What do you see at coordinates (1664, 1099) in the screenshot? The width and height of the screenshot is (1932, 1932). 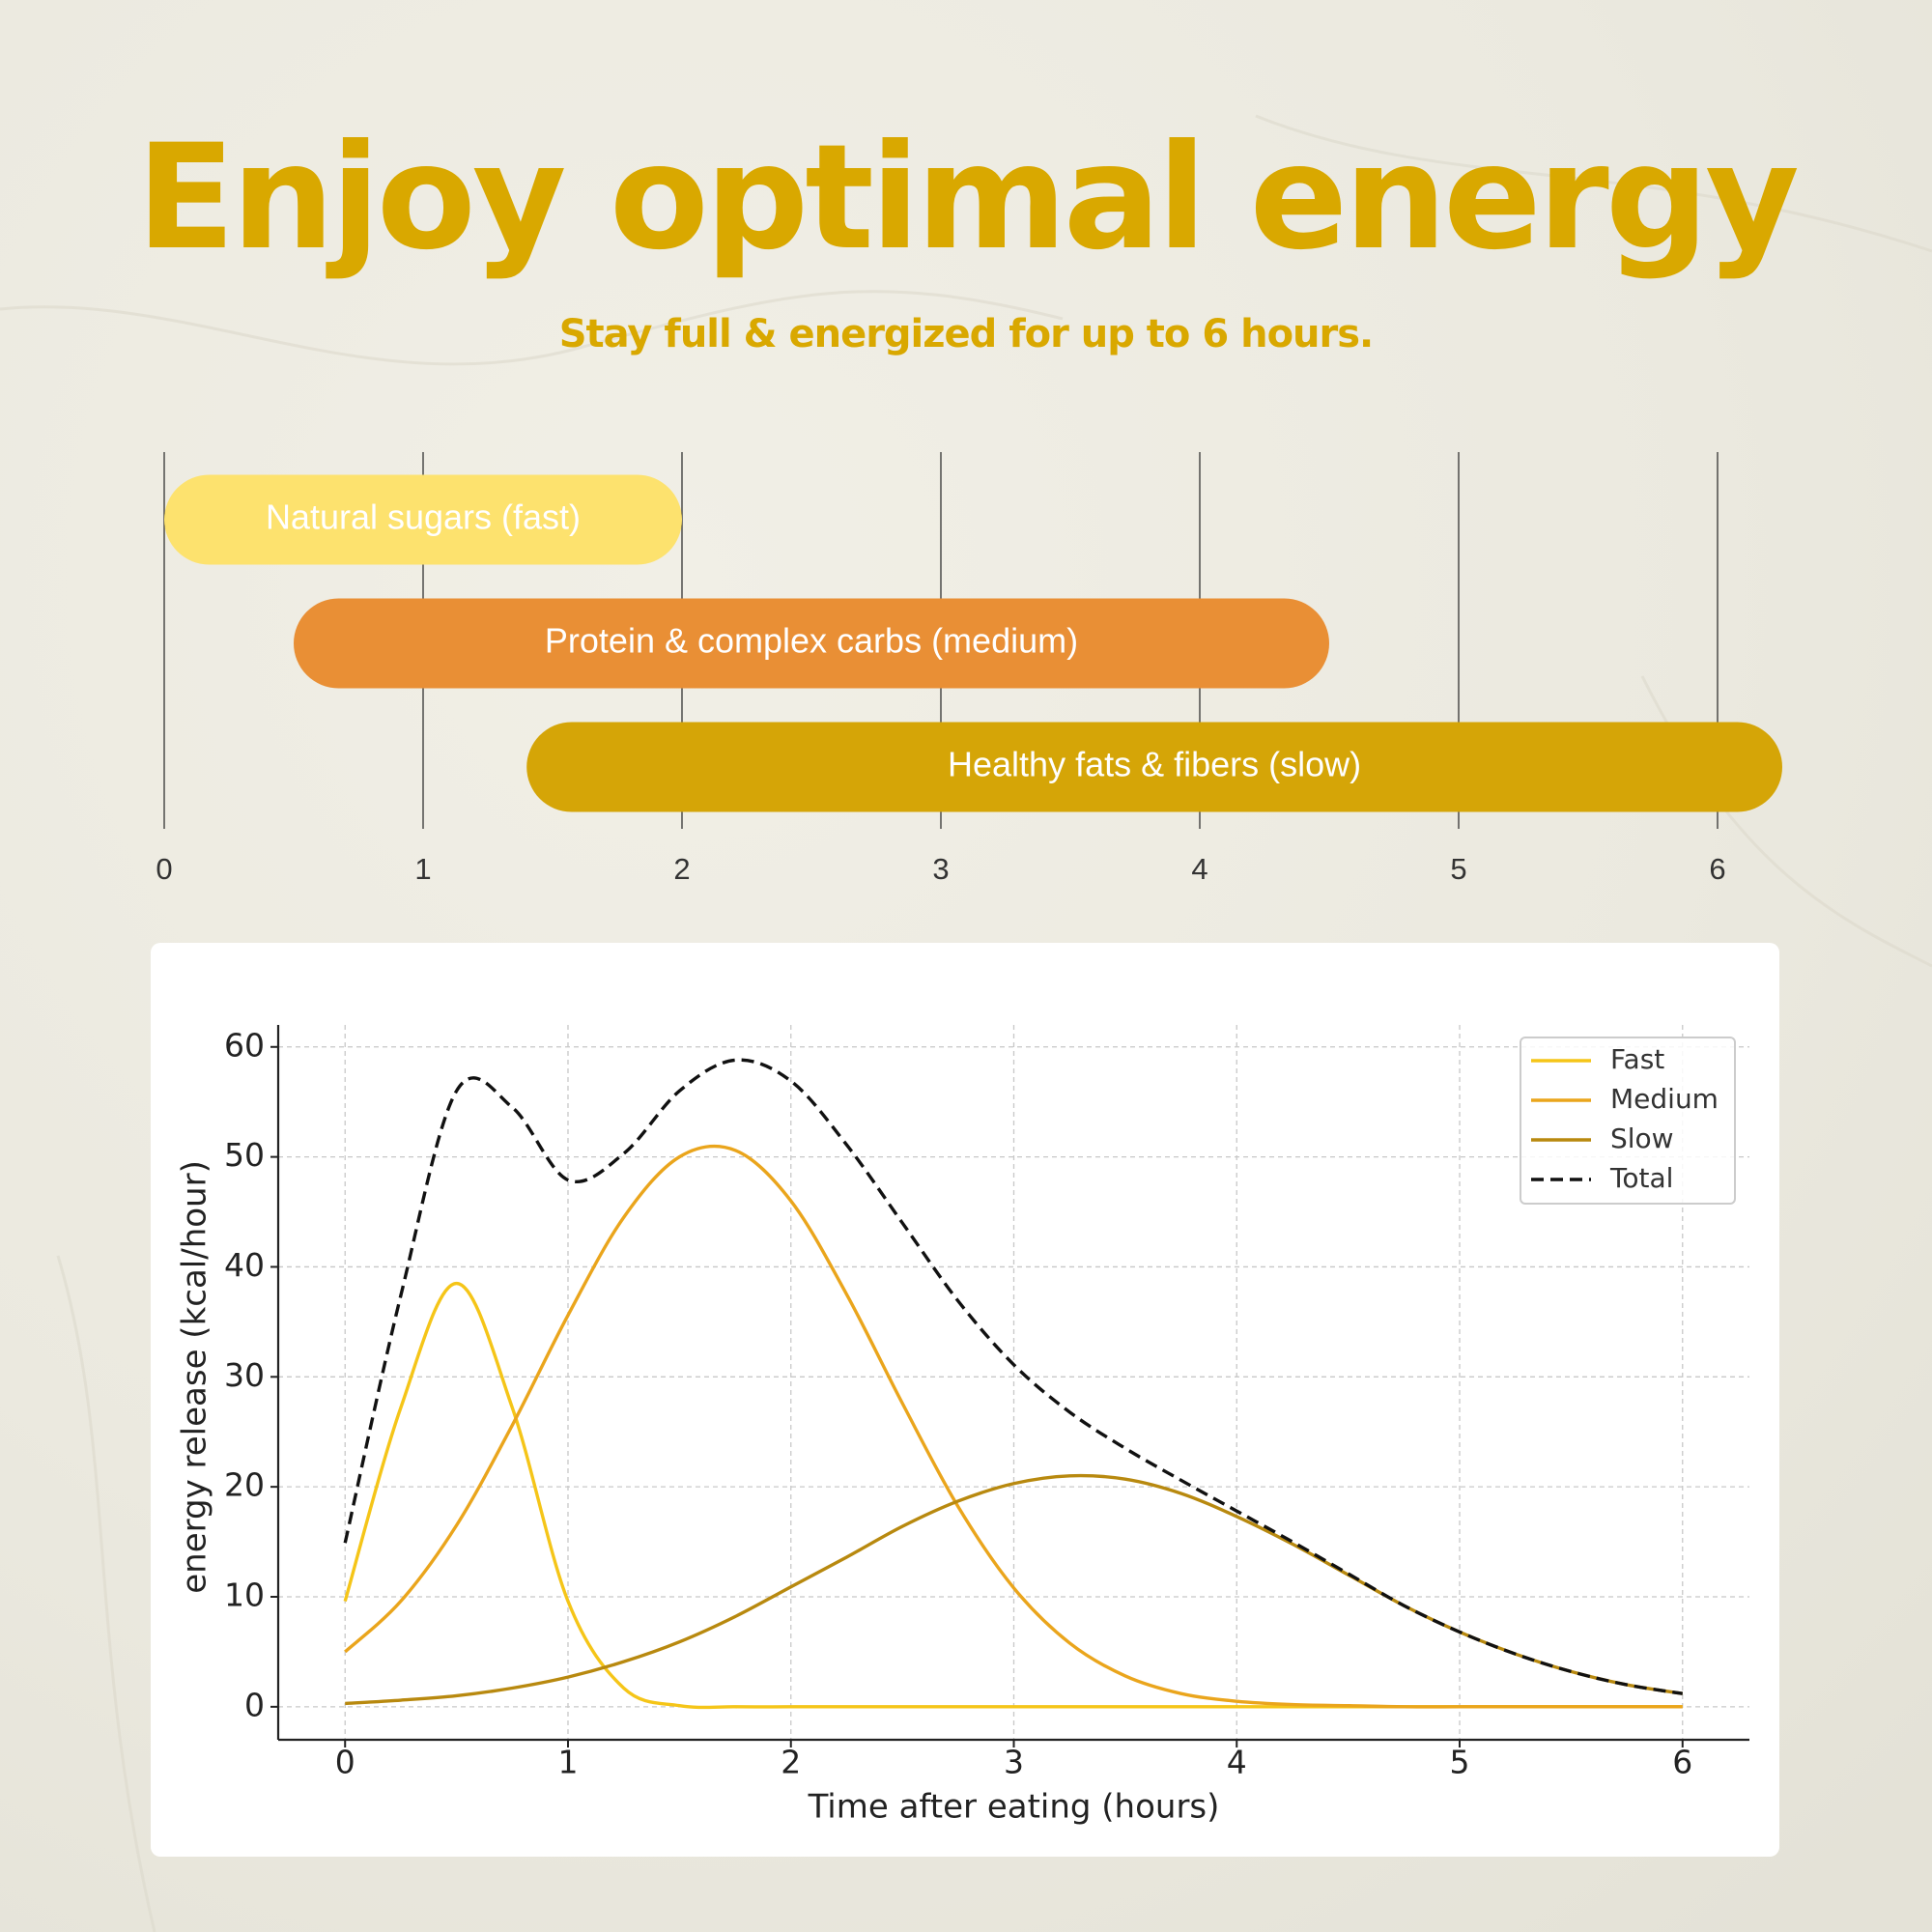 I see `legend-label: Medium` at bounding box center [1664, 1099].